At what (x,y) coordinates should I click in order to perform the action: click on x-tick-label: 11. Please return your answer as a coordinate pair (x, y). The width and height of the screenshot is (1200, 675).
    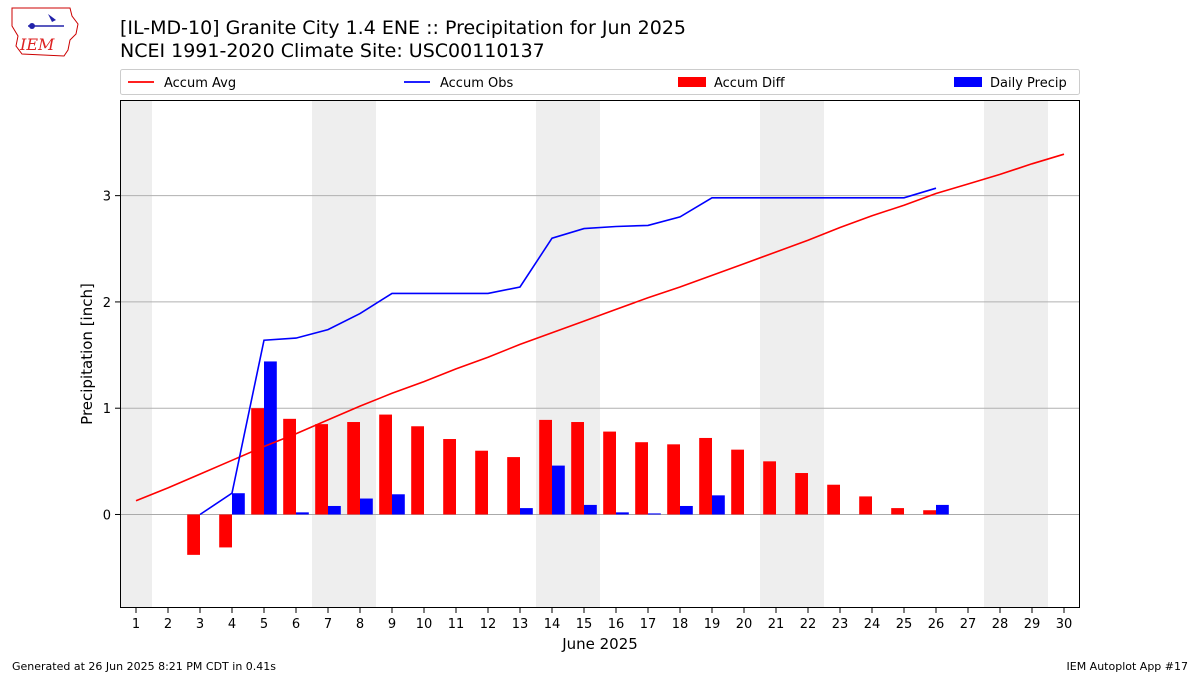
    Looking at the image, I should click on (456, 624).